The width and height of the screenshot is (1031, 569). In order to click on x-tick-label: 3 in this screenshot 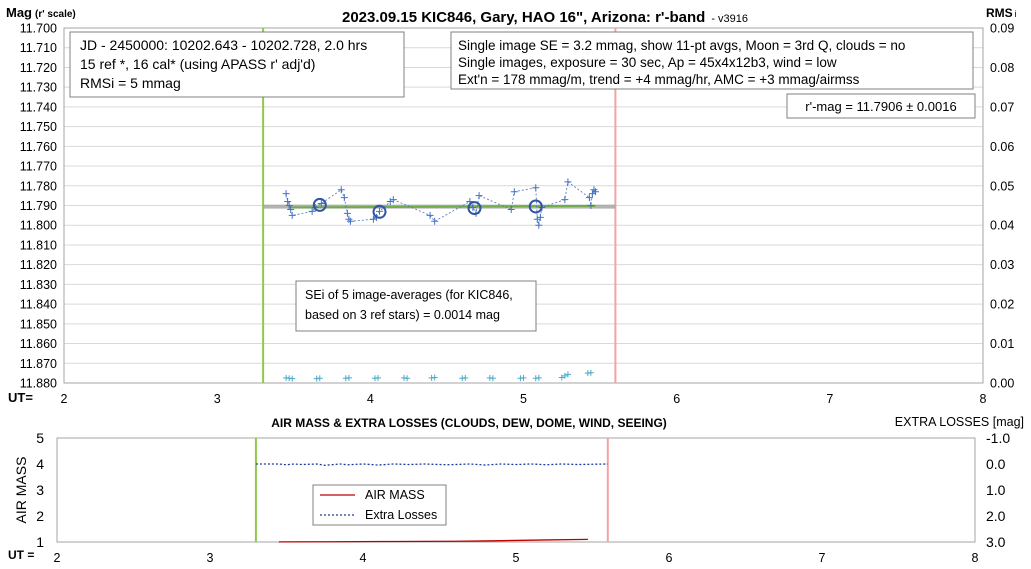, I will do `click(210, 558)`.